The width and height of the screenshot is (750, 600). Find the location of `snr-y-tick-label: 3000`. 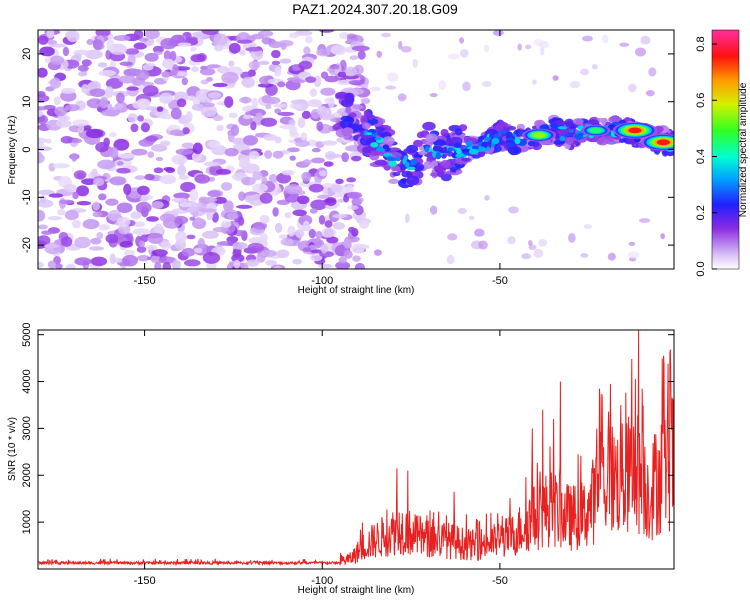

snr-y-tick-label: 3000 is located at coordinates (27, 428).